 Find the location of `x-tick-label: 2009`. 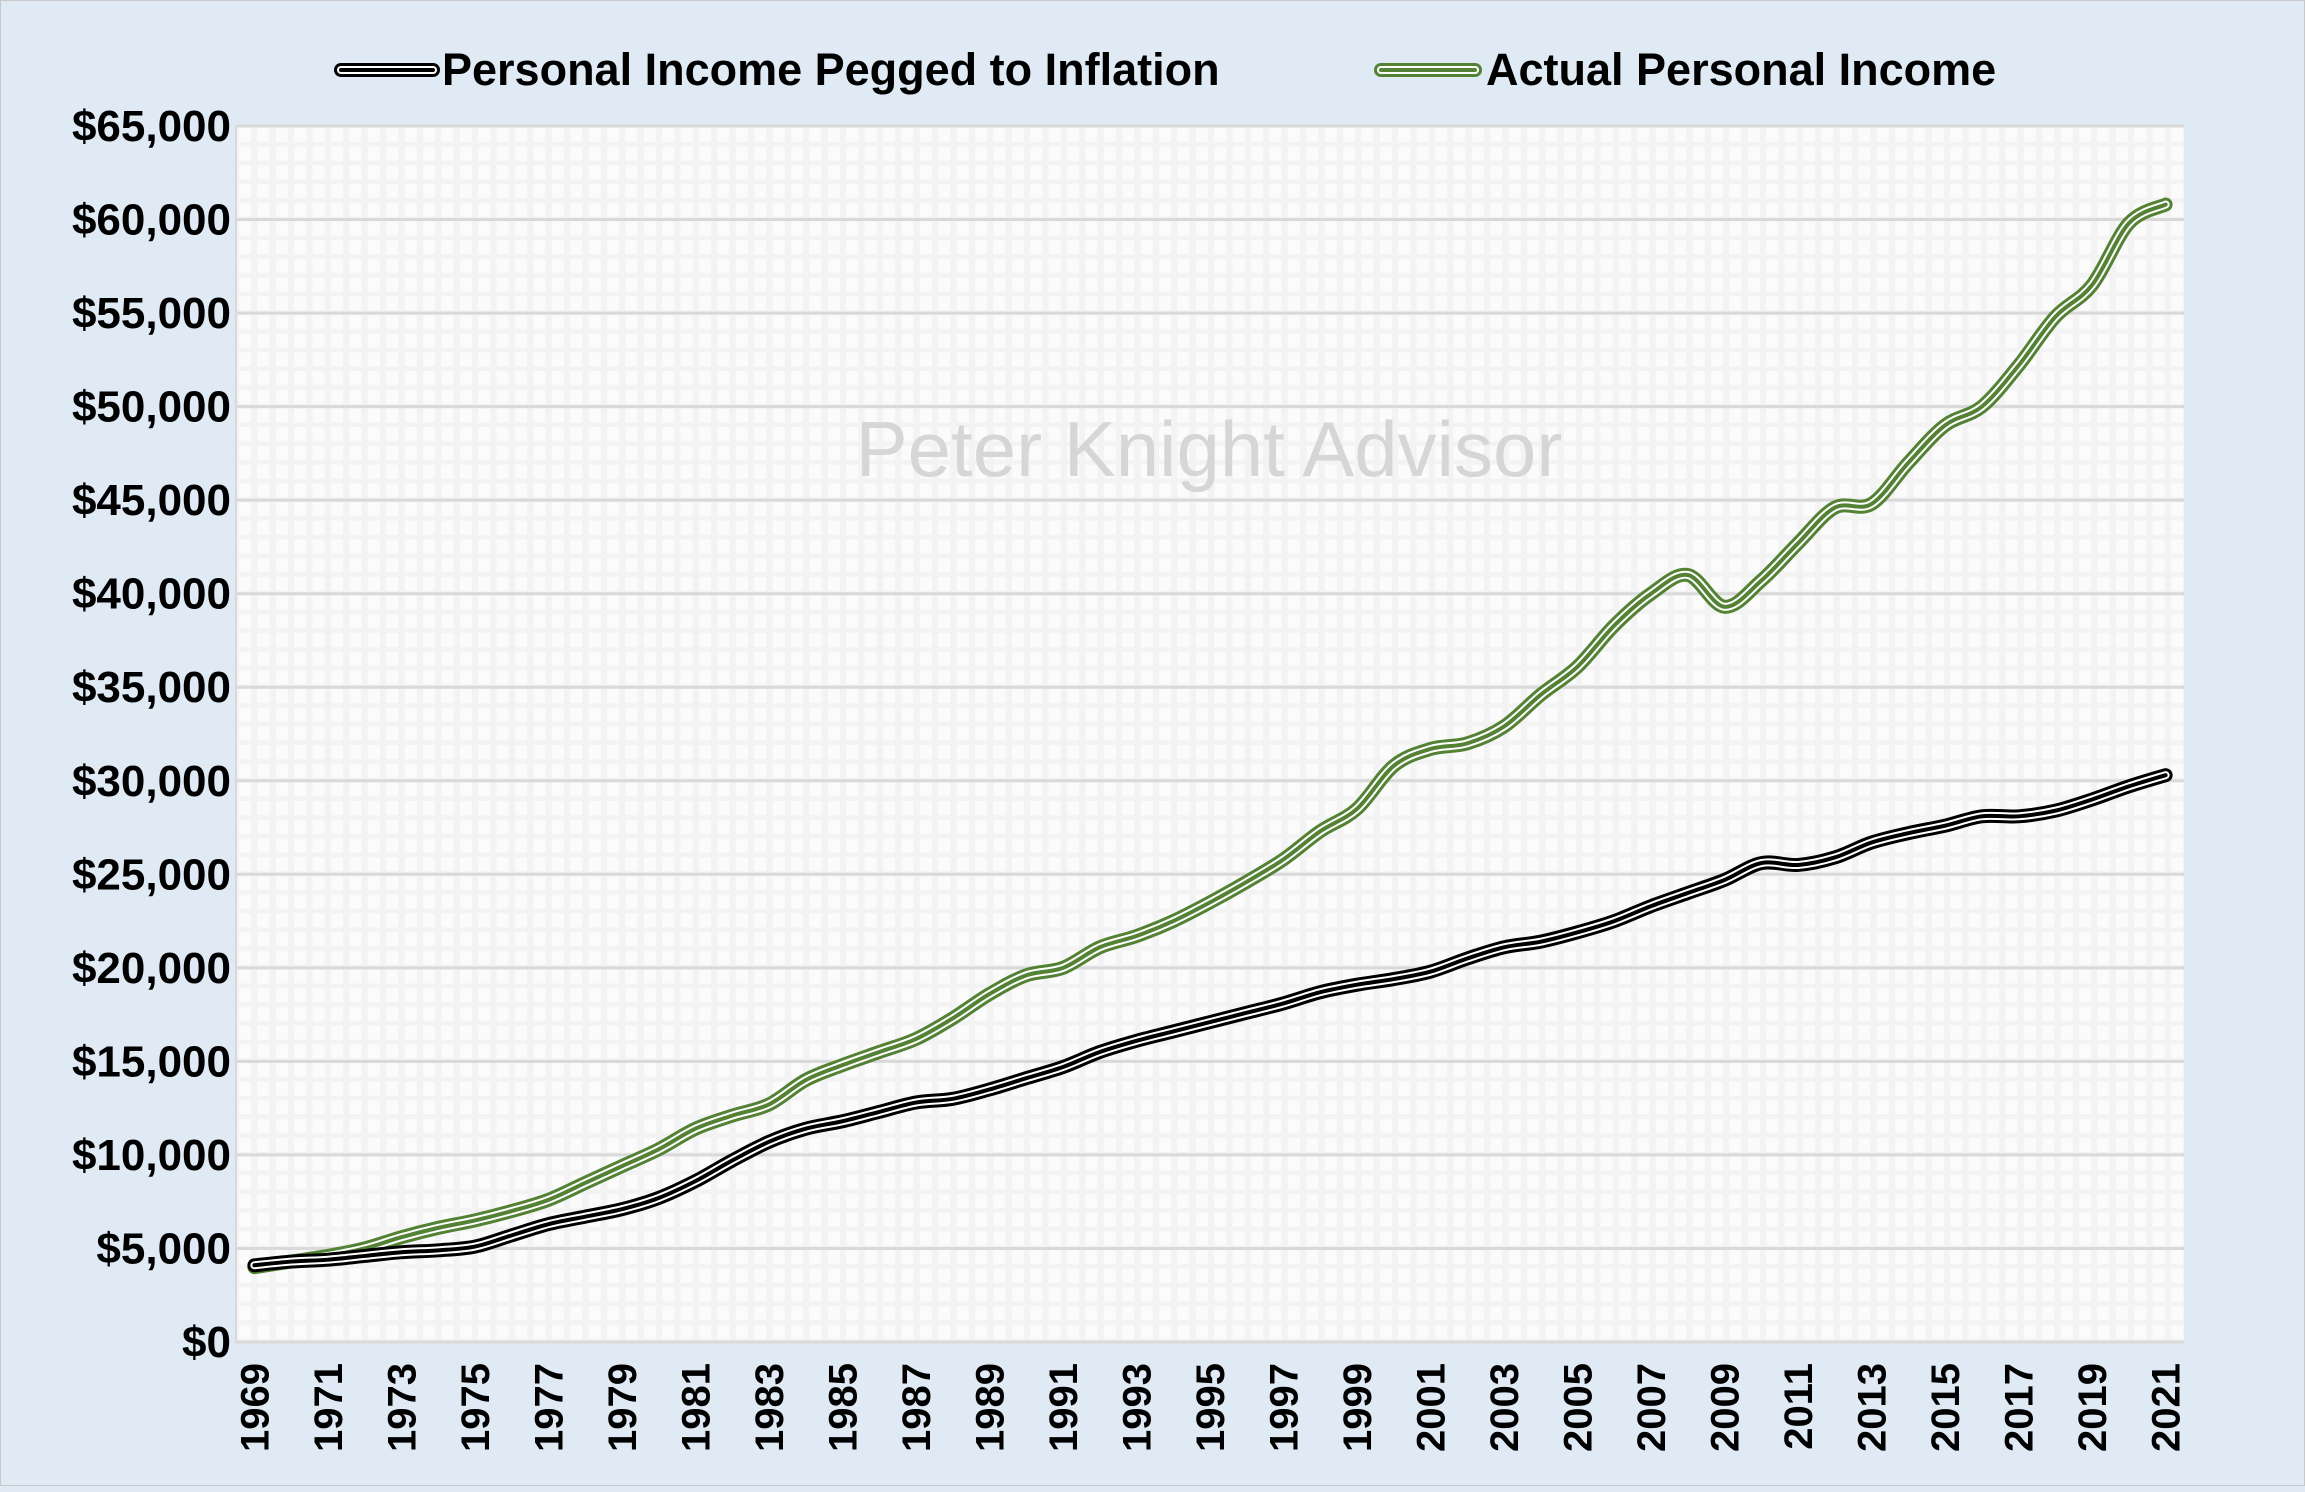

x-tick-label: 2009 is located at coordinates (1726, 1407).